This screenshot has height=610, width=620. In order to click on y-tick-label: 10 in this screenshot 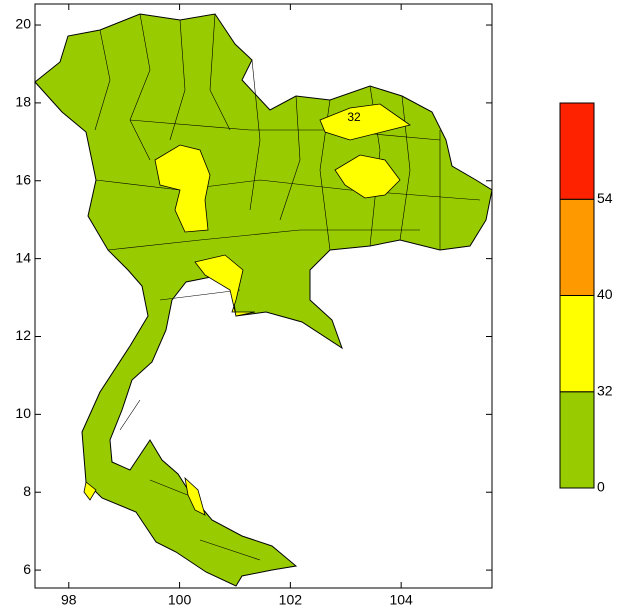, I will do `click(23, 413)`.